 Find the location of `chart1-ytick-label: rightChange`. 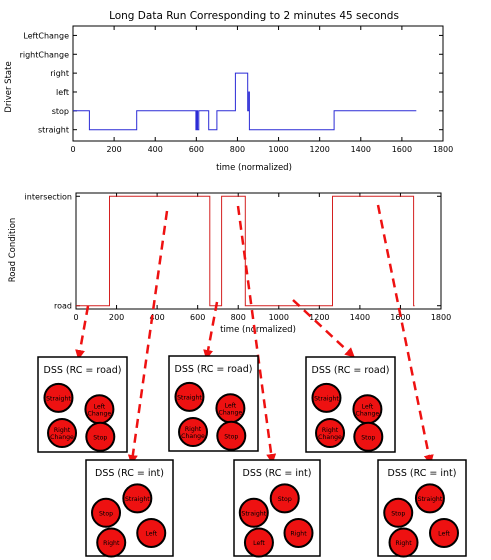

chart1-ytick-label: rightChange is located at coordinates (45, 54).